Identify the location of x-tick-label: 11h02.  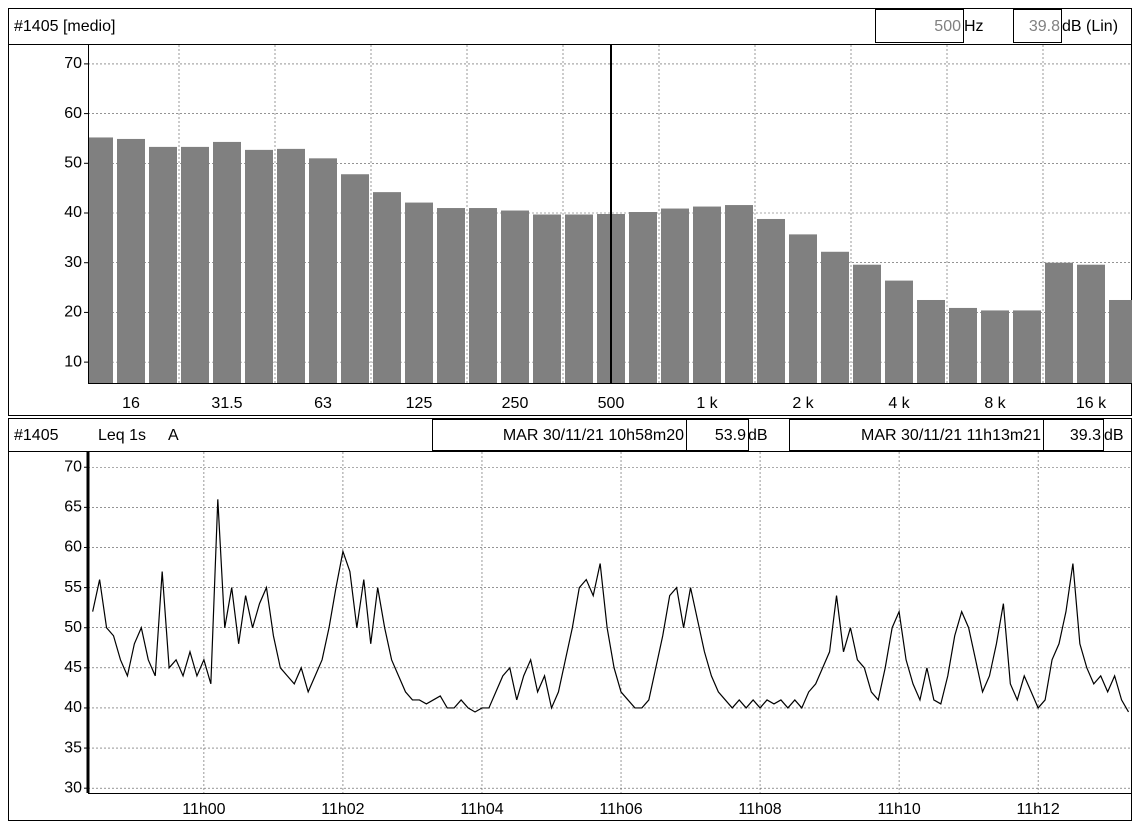
(342, 809).